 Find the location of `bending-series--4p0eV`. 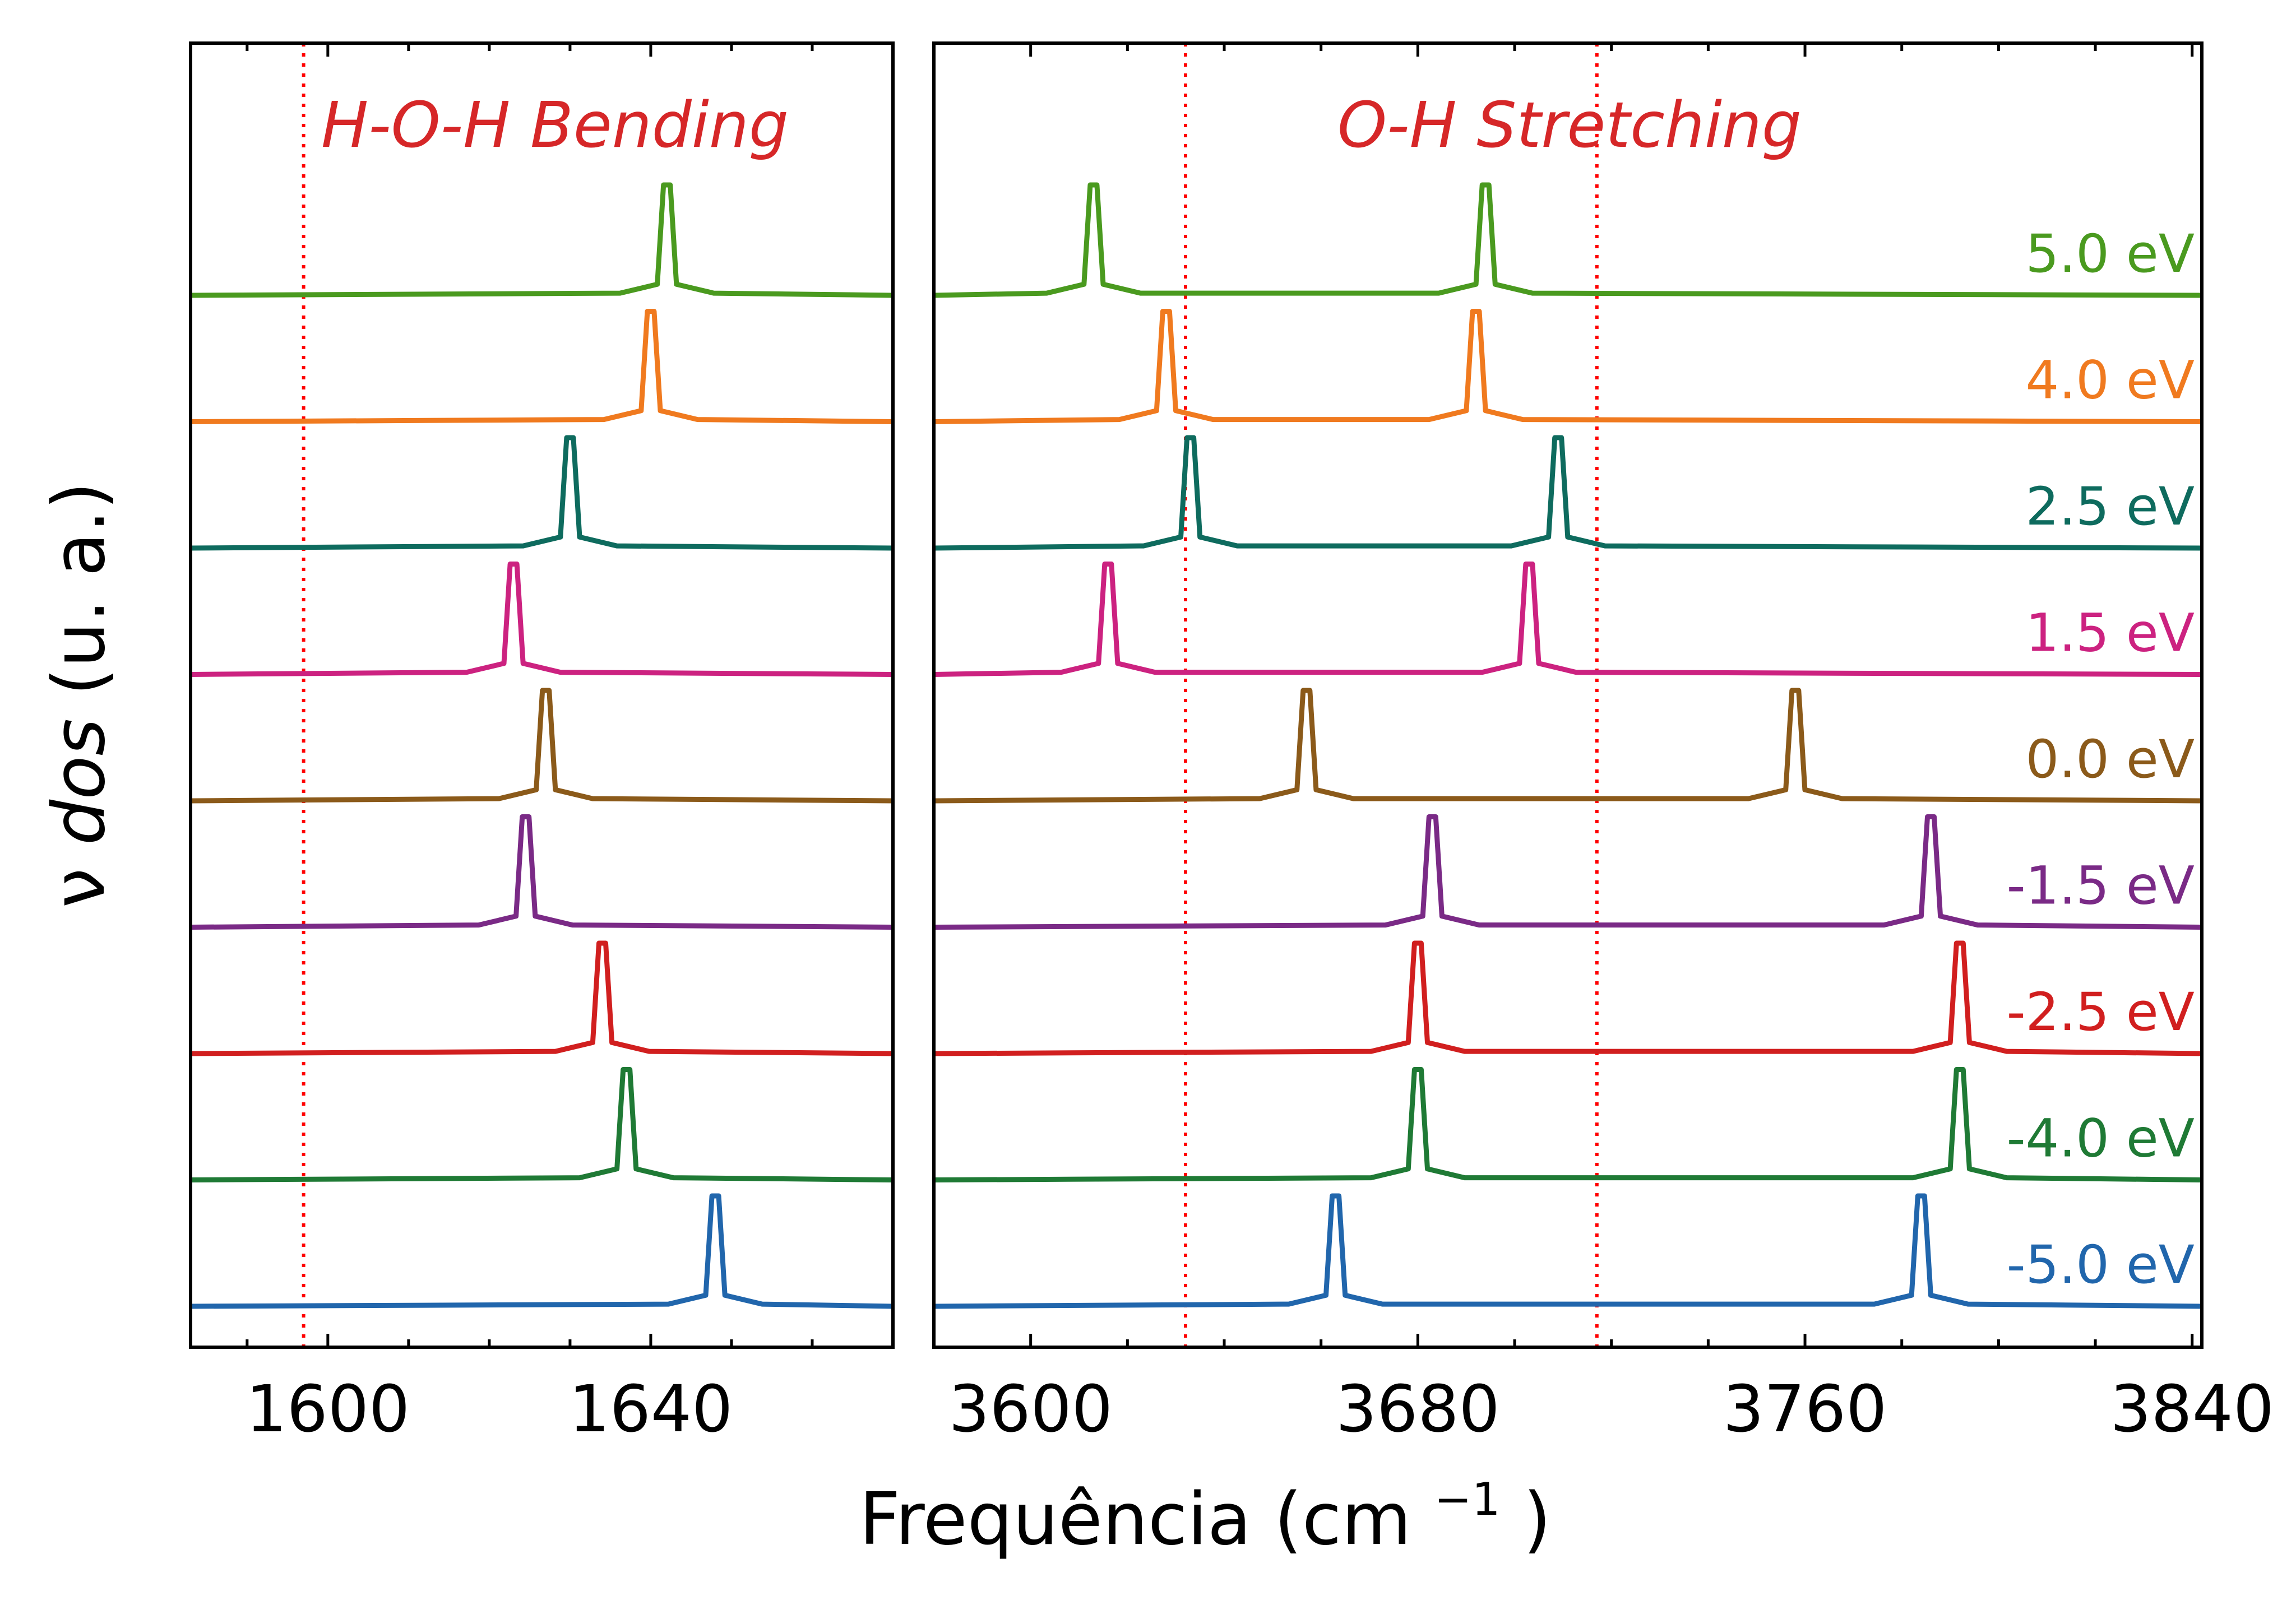

bending-series--4p0eV is located at coordinates (542, 1124).